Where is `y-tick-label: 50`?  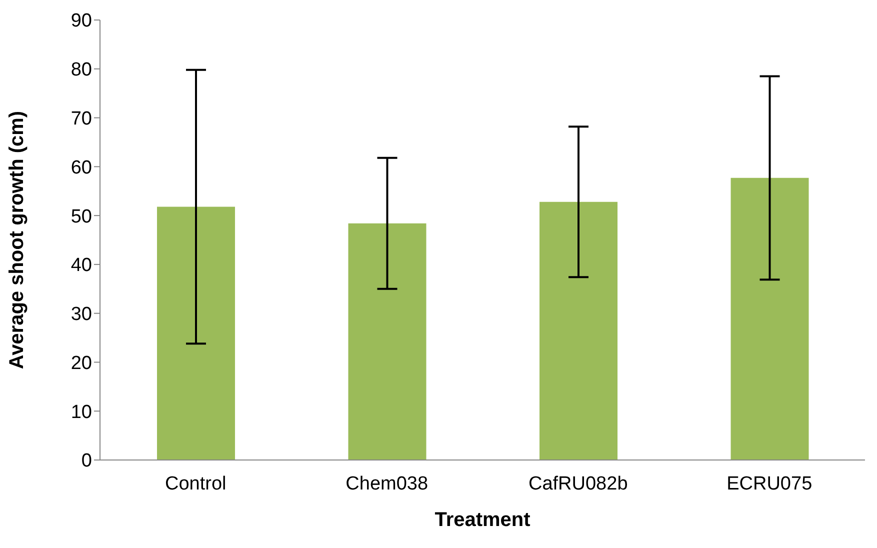
y-tick-label: 50 is located at coordinates (81, 217).